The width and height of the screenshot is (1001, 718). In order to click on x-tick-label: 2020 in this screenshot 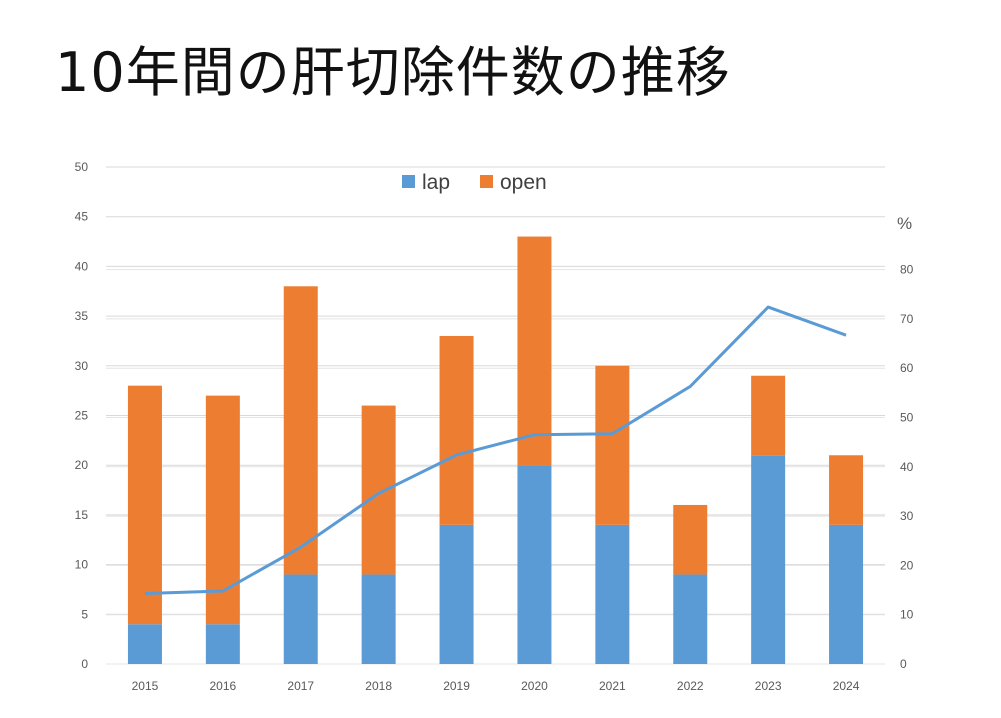, I will do `click(534, 686)`.